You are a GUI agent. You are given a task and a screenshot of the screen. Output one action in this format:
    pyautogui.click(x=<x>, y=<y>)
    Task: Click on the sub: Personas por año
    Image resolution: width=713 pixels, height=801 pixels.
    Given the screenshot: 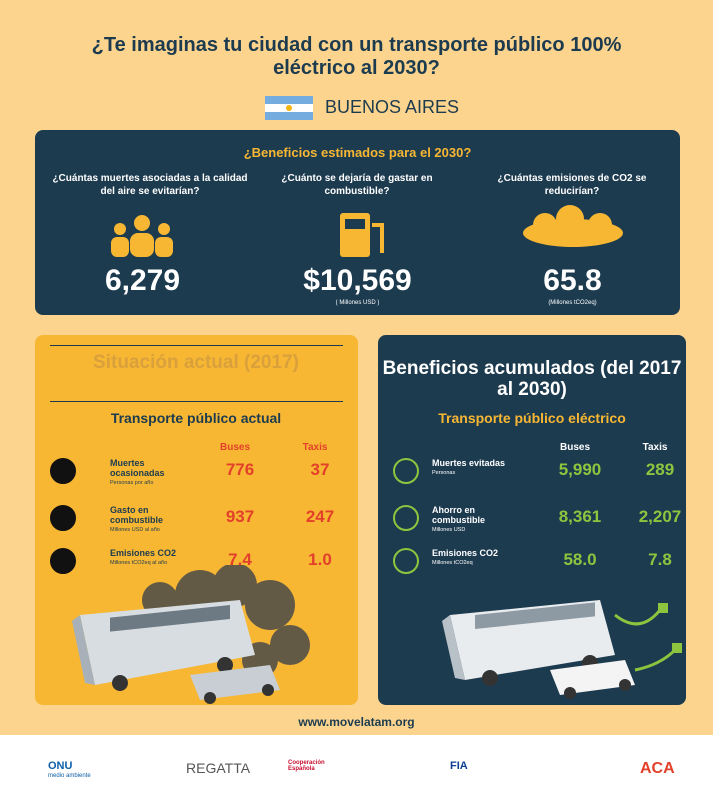 What is the action you would take?
    pyautogui.click(x=132, y=483)
    